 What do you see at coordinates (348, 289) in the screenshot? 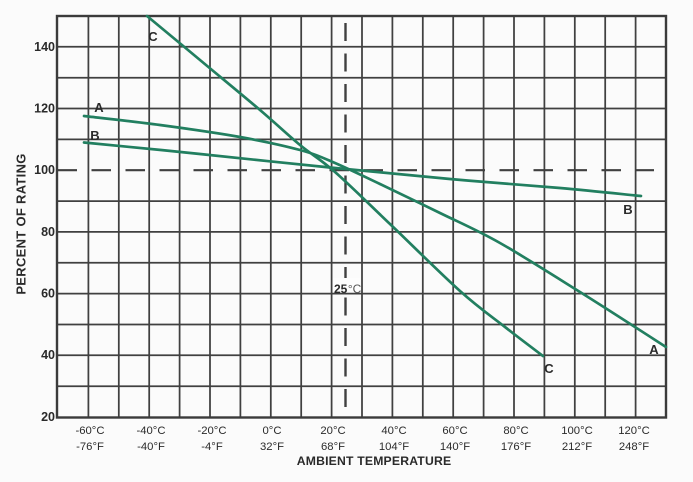
I see `svg-text: 25°C` at bounding box center [348, 289].